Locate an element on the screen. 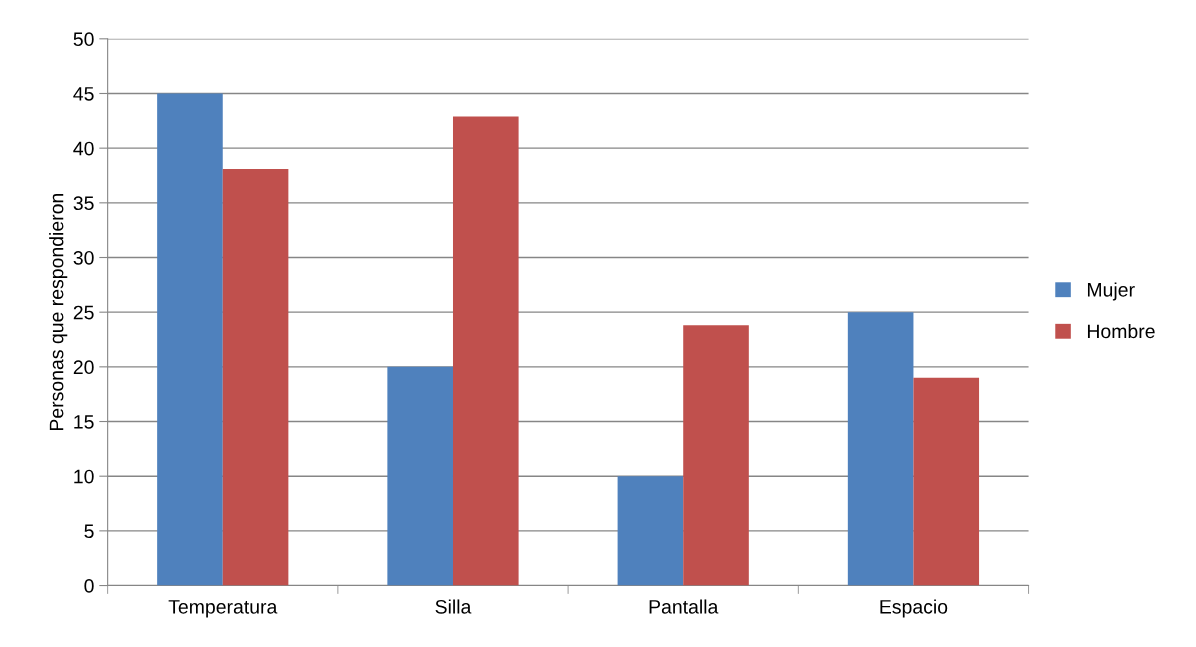  y-tick-label: 20 is located at coordinates (83, 367).